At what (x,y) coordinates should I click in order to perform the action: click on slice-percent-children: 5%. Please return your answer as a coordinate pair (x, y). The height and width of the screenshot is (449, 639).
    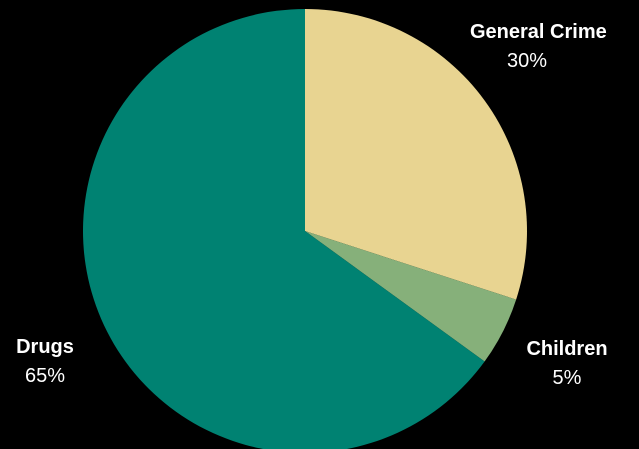
    Looking at the image, I should click on (567, 378).